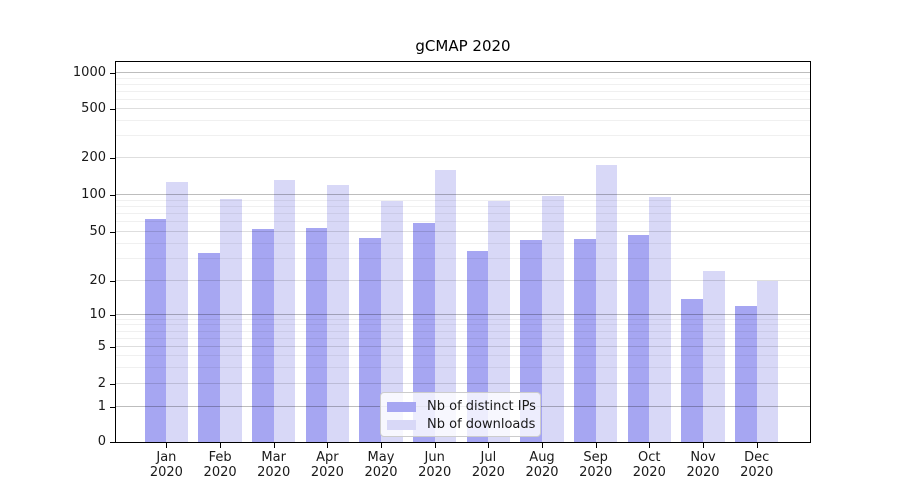 The height and width of the screenshot is (500, 900). What do you see at coordinates (703, 445) in the screenshot?
I see `x-tick-nov` at bounding box center [703, 445].